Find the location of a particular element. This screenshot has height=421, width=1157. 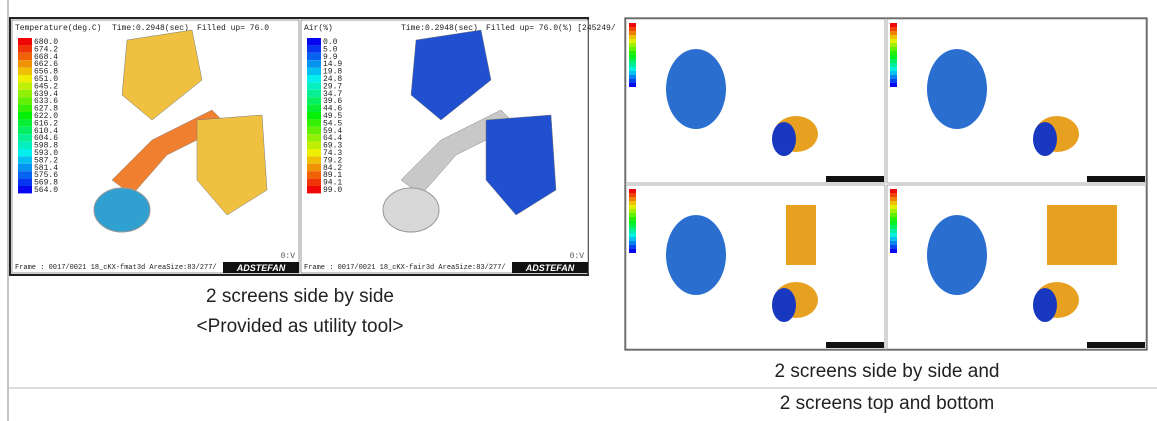

legend-label: 680.0 is located at coordinates (46, 42).